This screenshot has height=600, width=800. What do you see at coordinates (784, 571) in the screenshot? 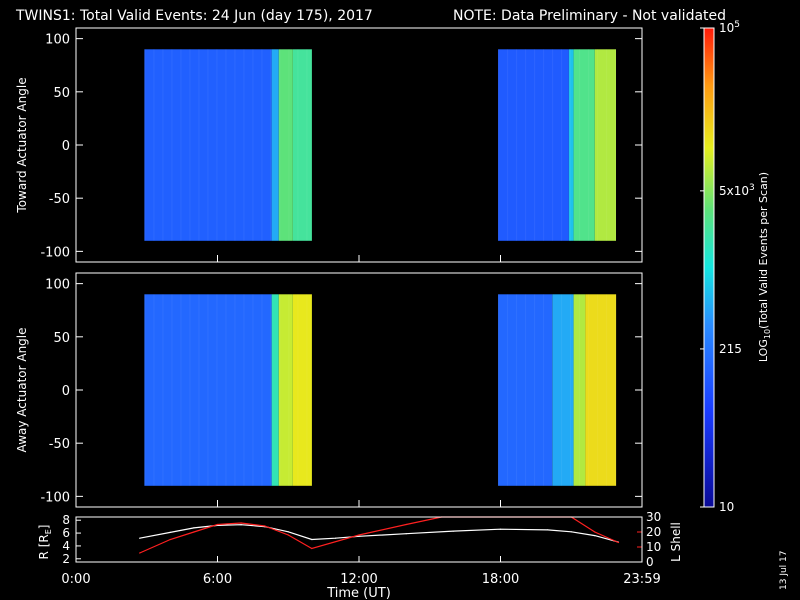
I see `date-stamp: 13 Jul 17` at bounding box center [784, 571].